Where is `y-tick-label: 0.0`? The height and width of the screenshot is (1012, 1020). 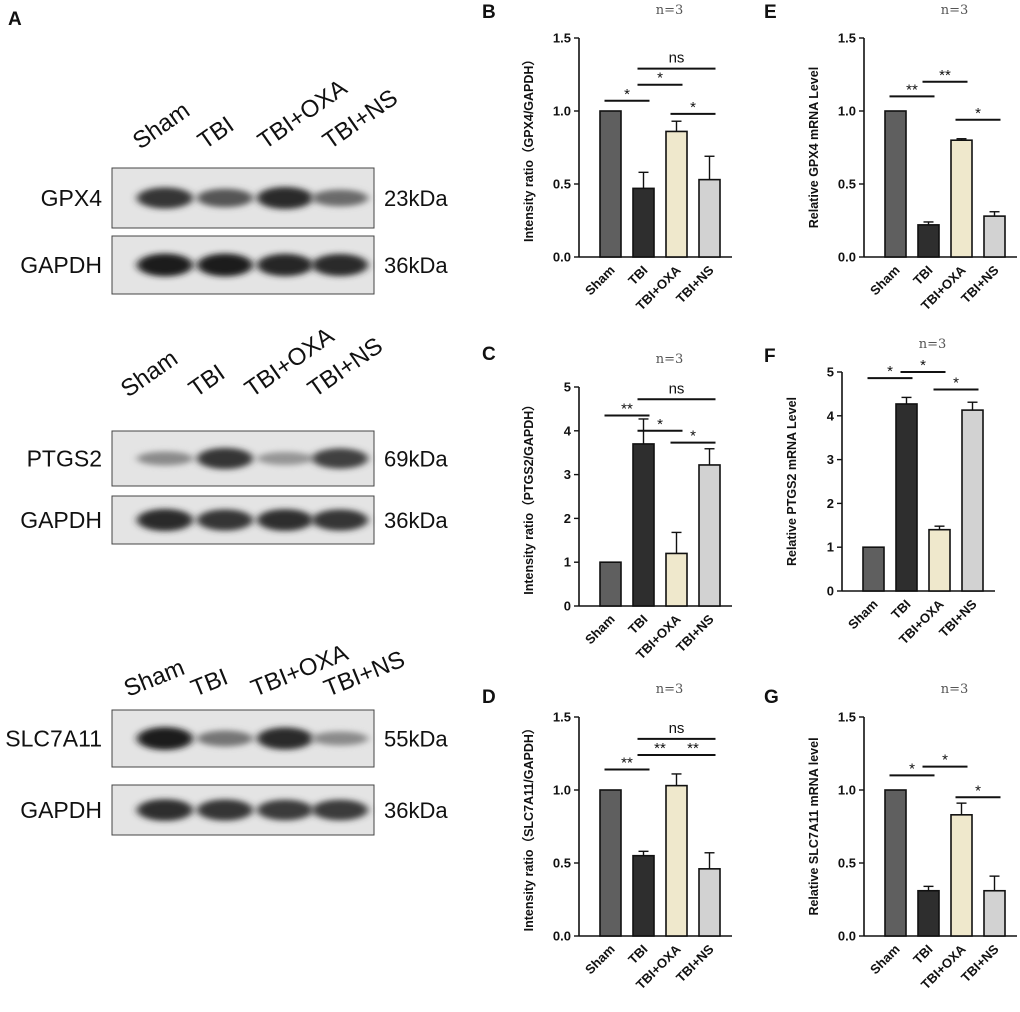 y-tick-label: 0.0 is located at coordinates (562, 257).